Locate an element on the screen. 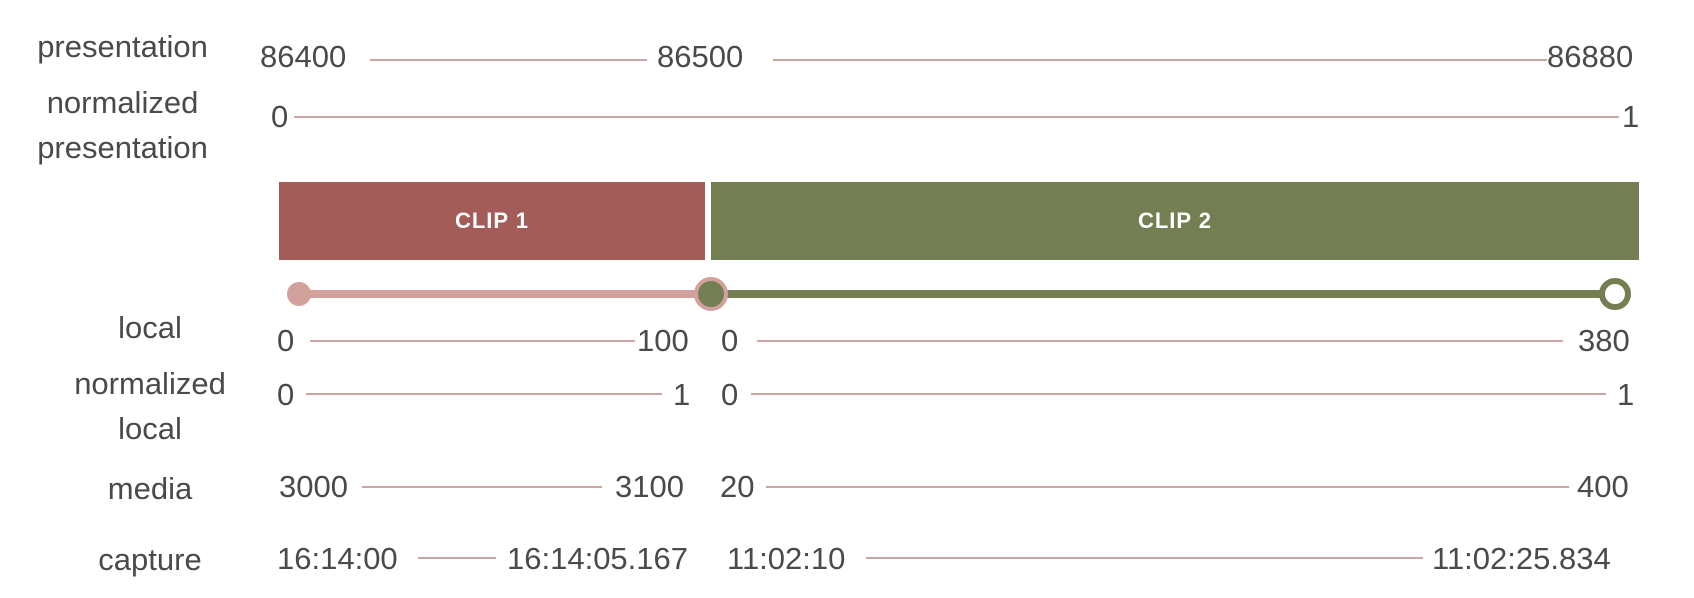 The image size is (1694, 598). clip-1-local-axis-line is located at coordinates (472, 341).